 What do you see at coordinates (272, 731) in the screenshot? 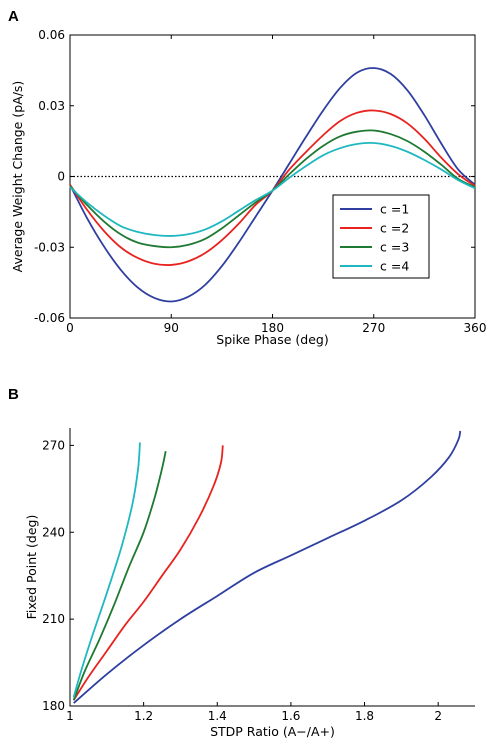
I see `panel-b-xlabel: STDP Ratio (A−/A+)` at bounding box center [272, 731].